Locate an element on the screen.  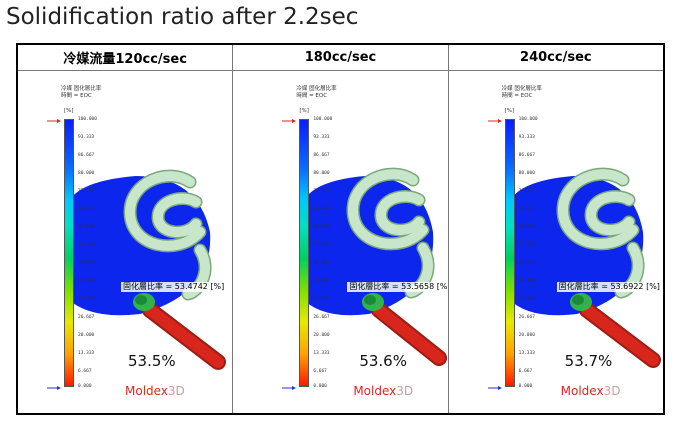
panel-header: 冷媒流量120cc/sec is located at coordinates (125, 58).